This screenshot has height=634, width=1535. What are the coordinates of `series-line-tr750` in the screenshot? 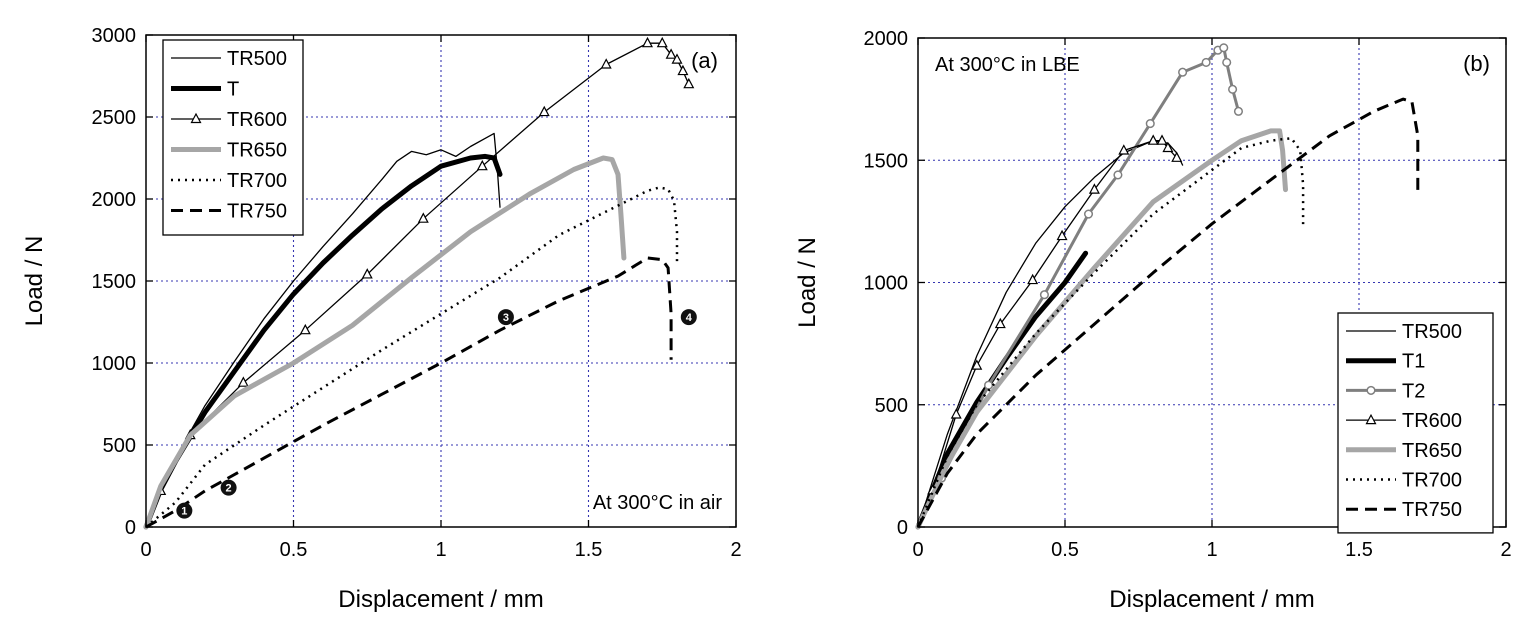 It's located at (409, 392).